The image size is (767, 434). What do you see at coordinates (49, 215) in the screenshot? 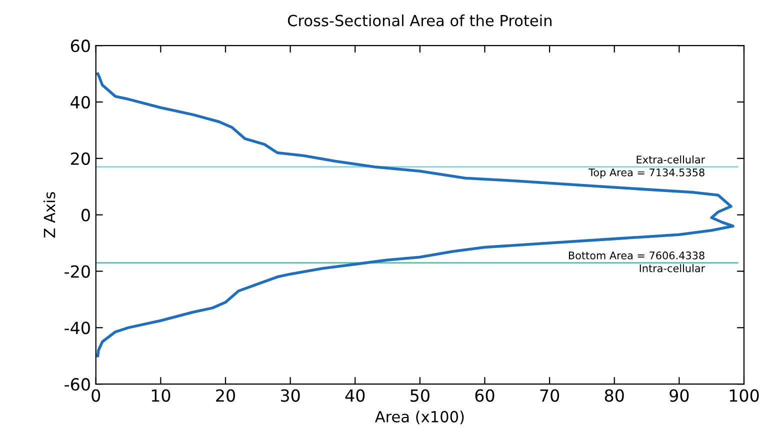
I see `y-axis-title: Z Axis` at bounding box center [49, 215].